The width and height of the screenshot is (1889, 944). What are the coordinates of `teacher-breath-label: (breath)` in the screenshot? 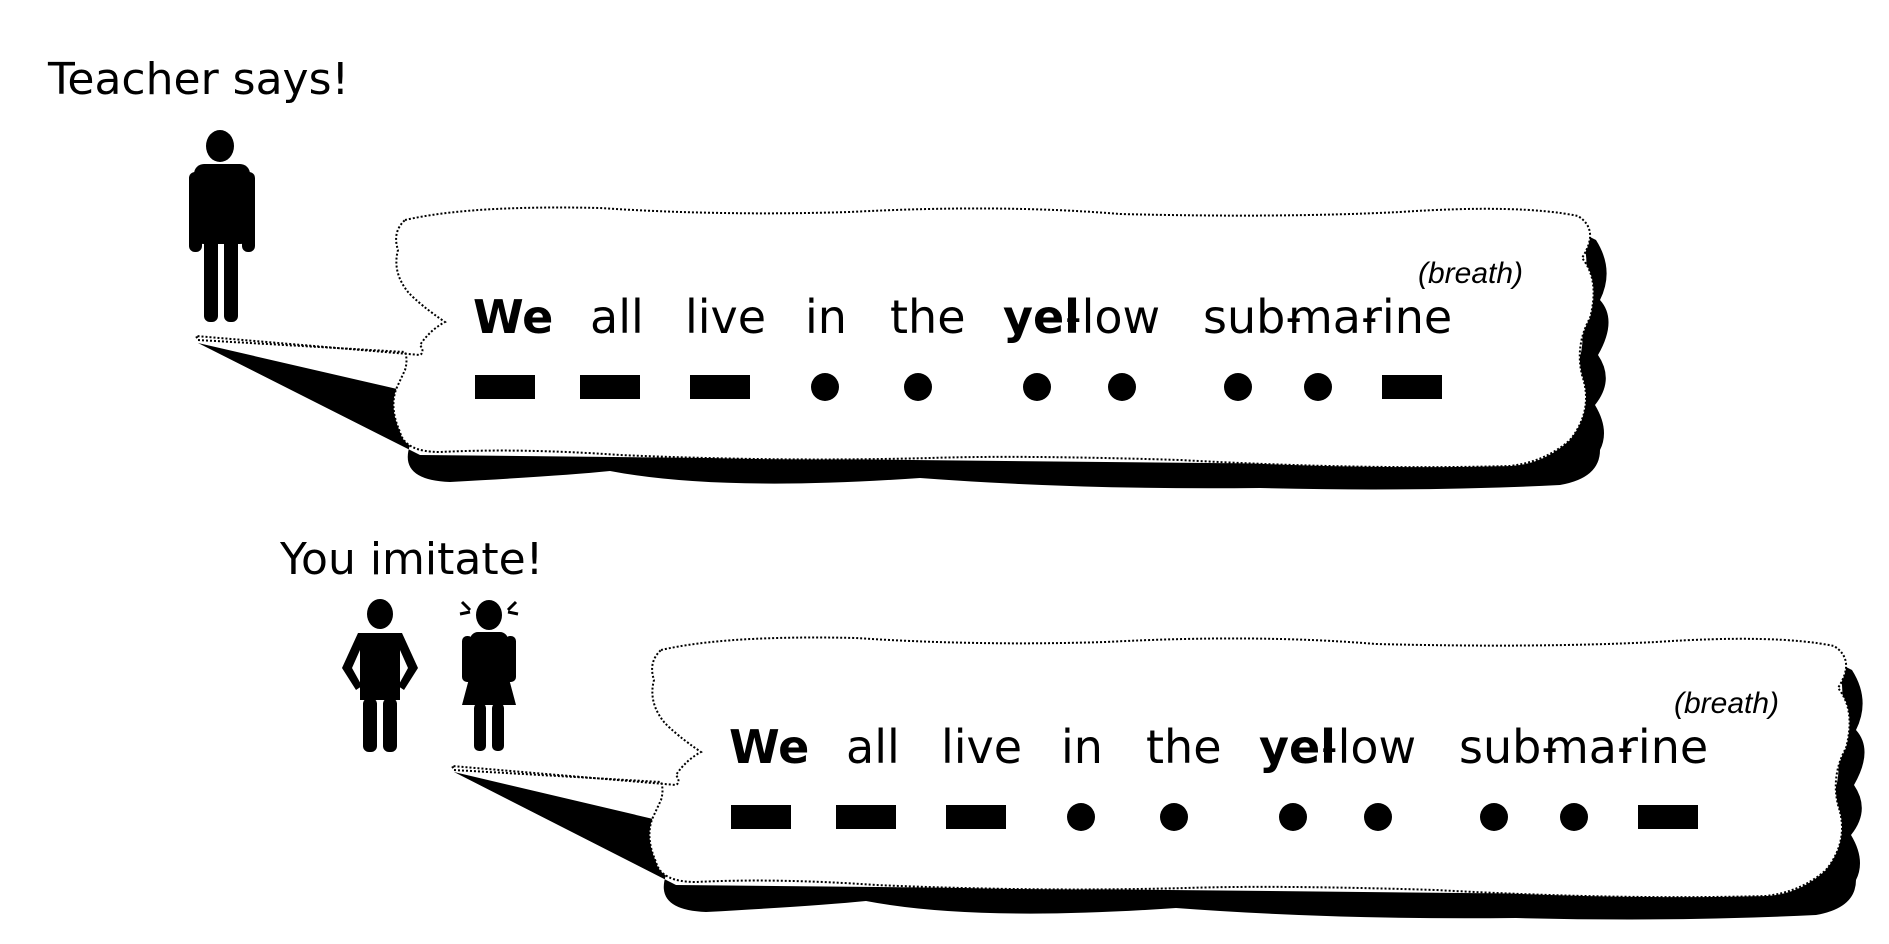 It's located at (1470, 273).